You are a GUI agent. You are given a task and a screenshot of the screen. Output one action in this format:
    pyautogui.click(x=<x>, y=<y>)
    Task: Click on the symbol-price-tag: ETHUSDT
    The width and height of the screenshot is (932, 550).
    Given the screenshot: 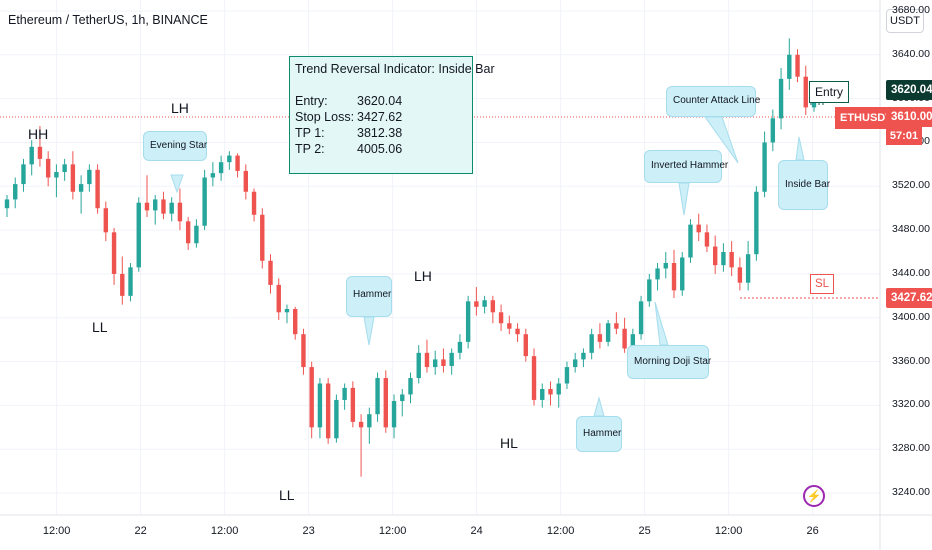 What is the action you would take?
    pyautogui.click(x=866, y=118)
    